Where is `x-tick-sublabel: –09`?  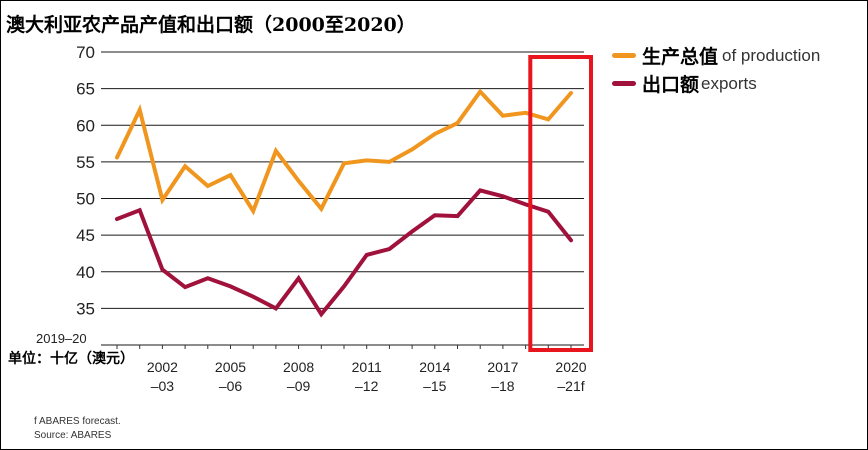 x-tick-sublabel: –09 is located at coordinates (299, 386).